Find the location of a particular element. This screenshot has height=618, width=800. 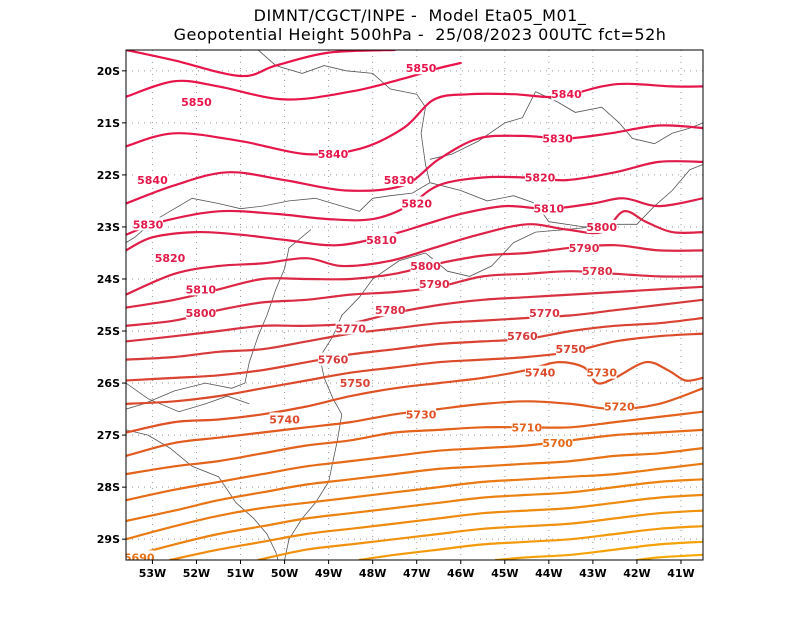

x-tick-label: 48W is located at coordinates (372, 573).